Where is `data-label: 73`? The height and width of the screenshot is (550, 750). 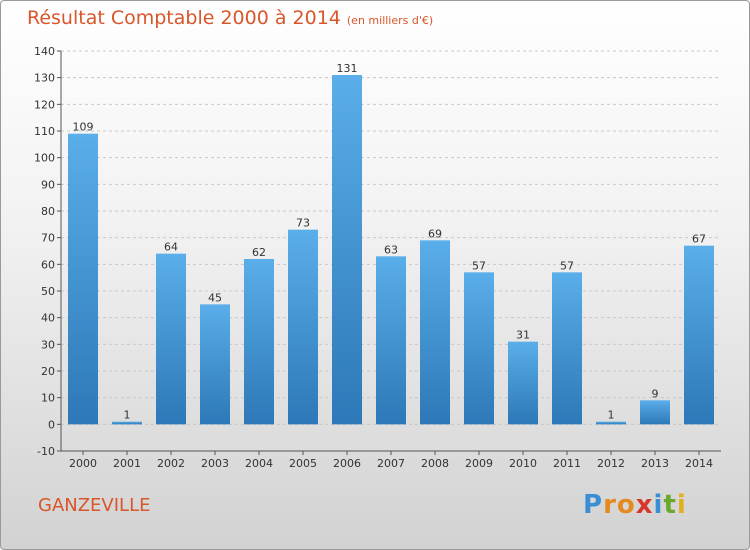
data-label: 73 is located at coordinates (303, 223).